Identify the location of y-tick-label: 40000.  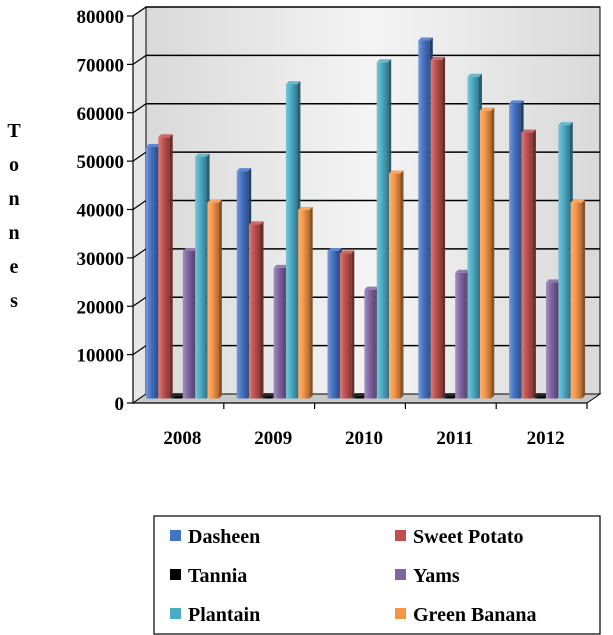
(101, 211).